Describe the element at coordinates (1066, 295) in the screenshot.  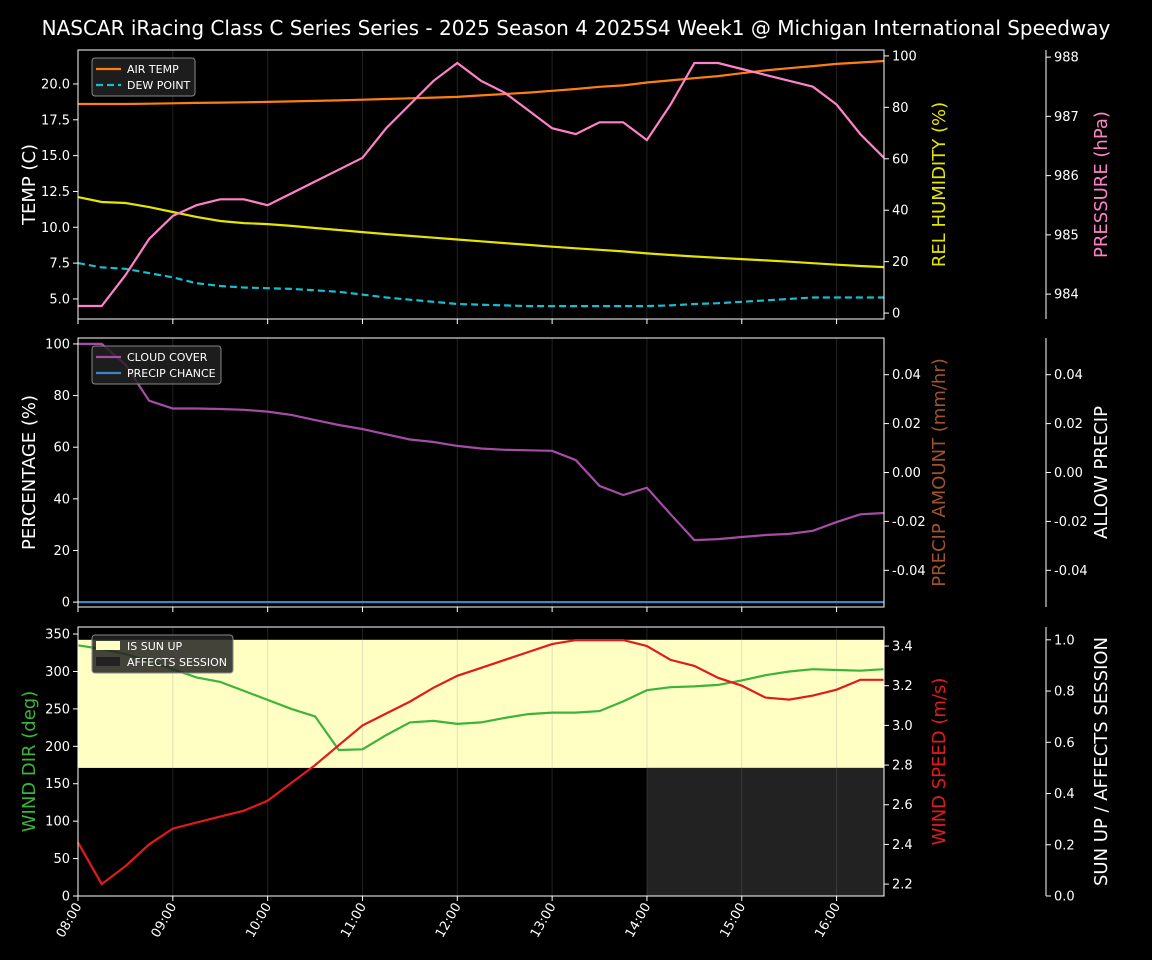
I see `tick-label: 984` at that location.